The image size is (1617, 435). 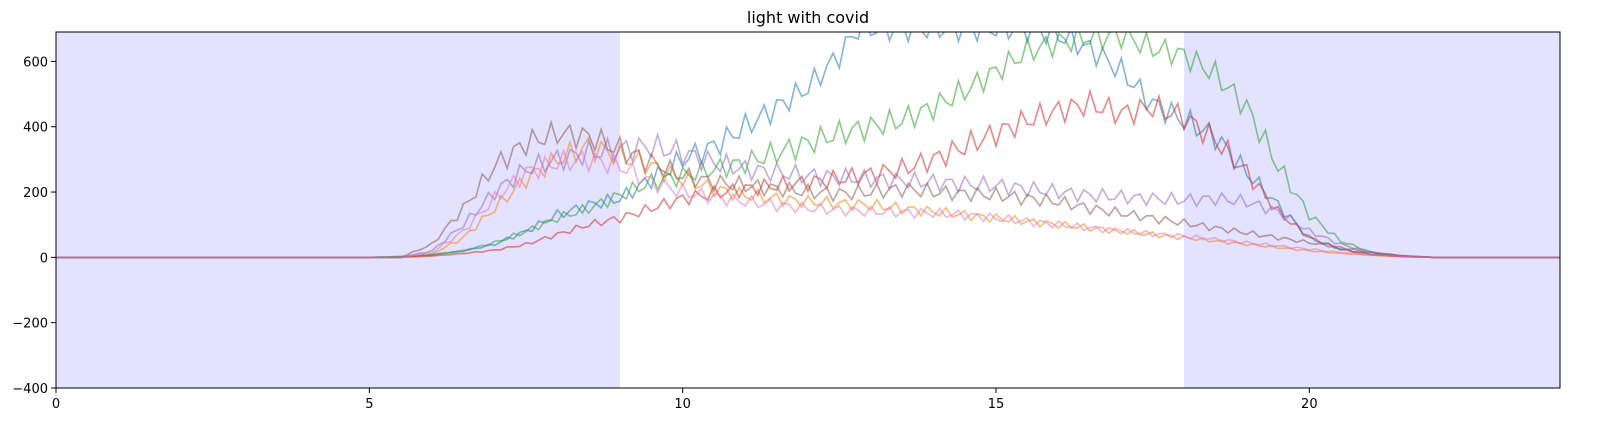 What do you see at coordinates (682, 404) in the screenshot?
I see `x-tick-label-2: 10` at bounding box center [682, 404].